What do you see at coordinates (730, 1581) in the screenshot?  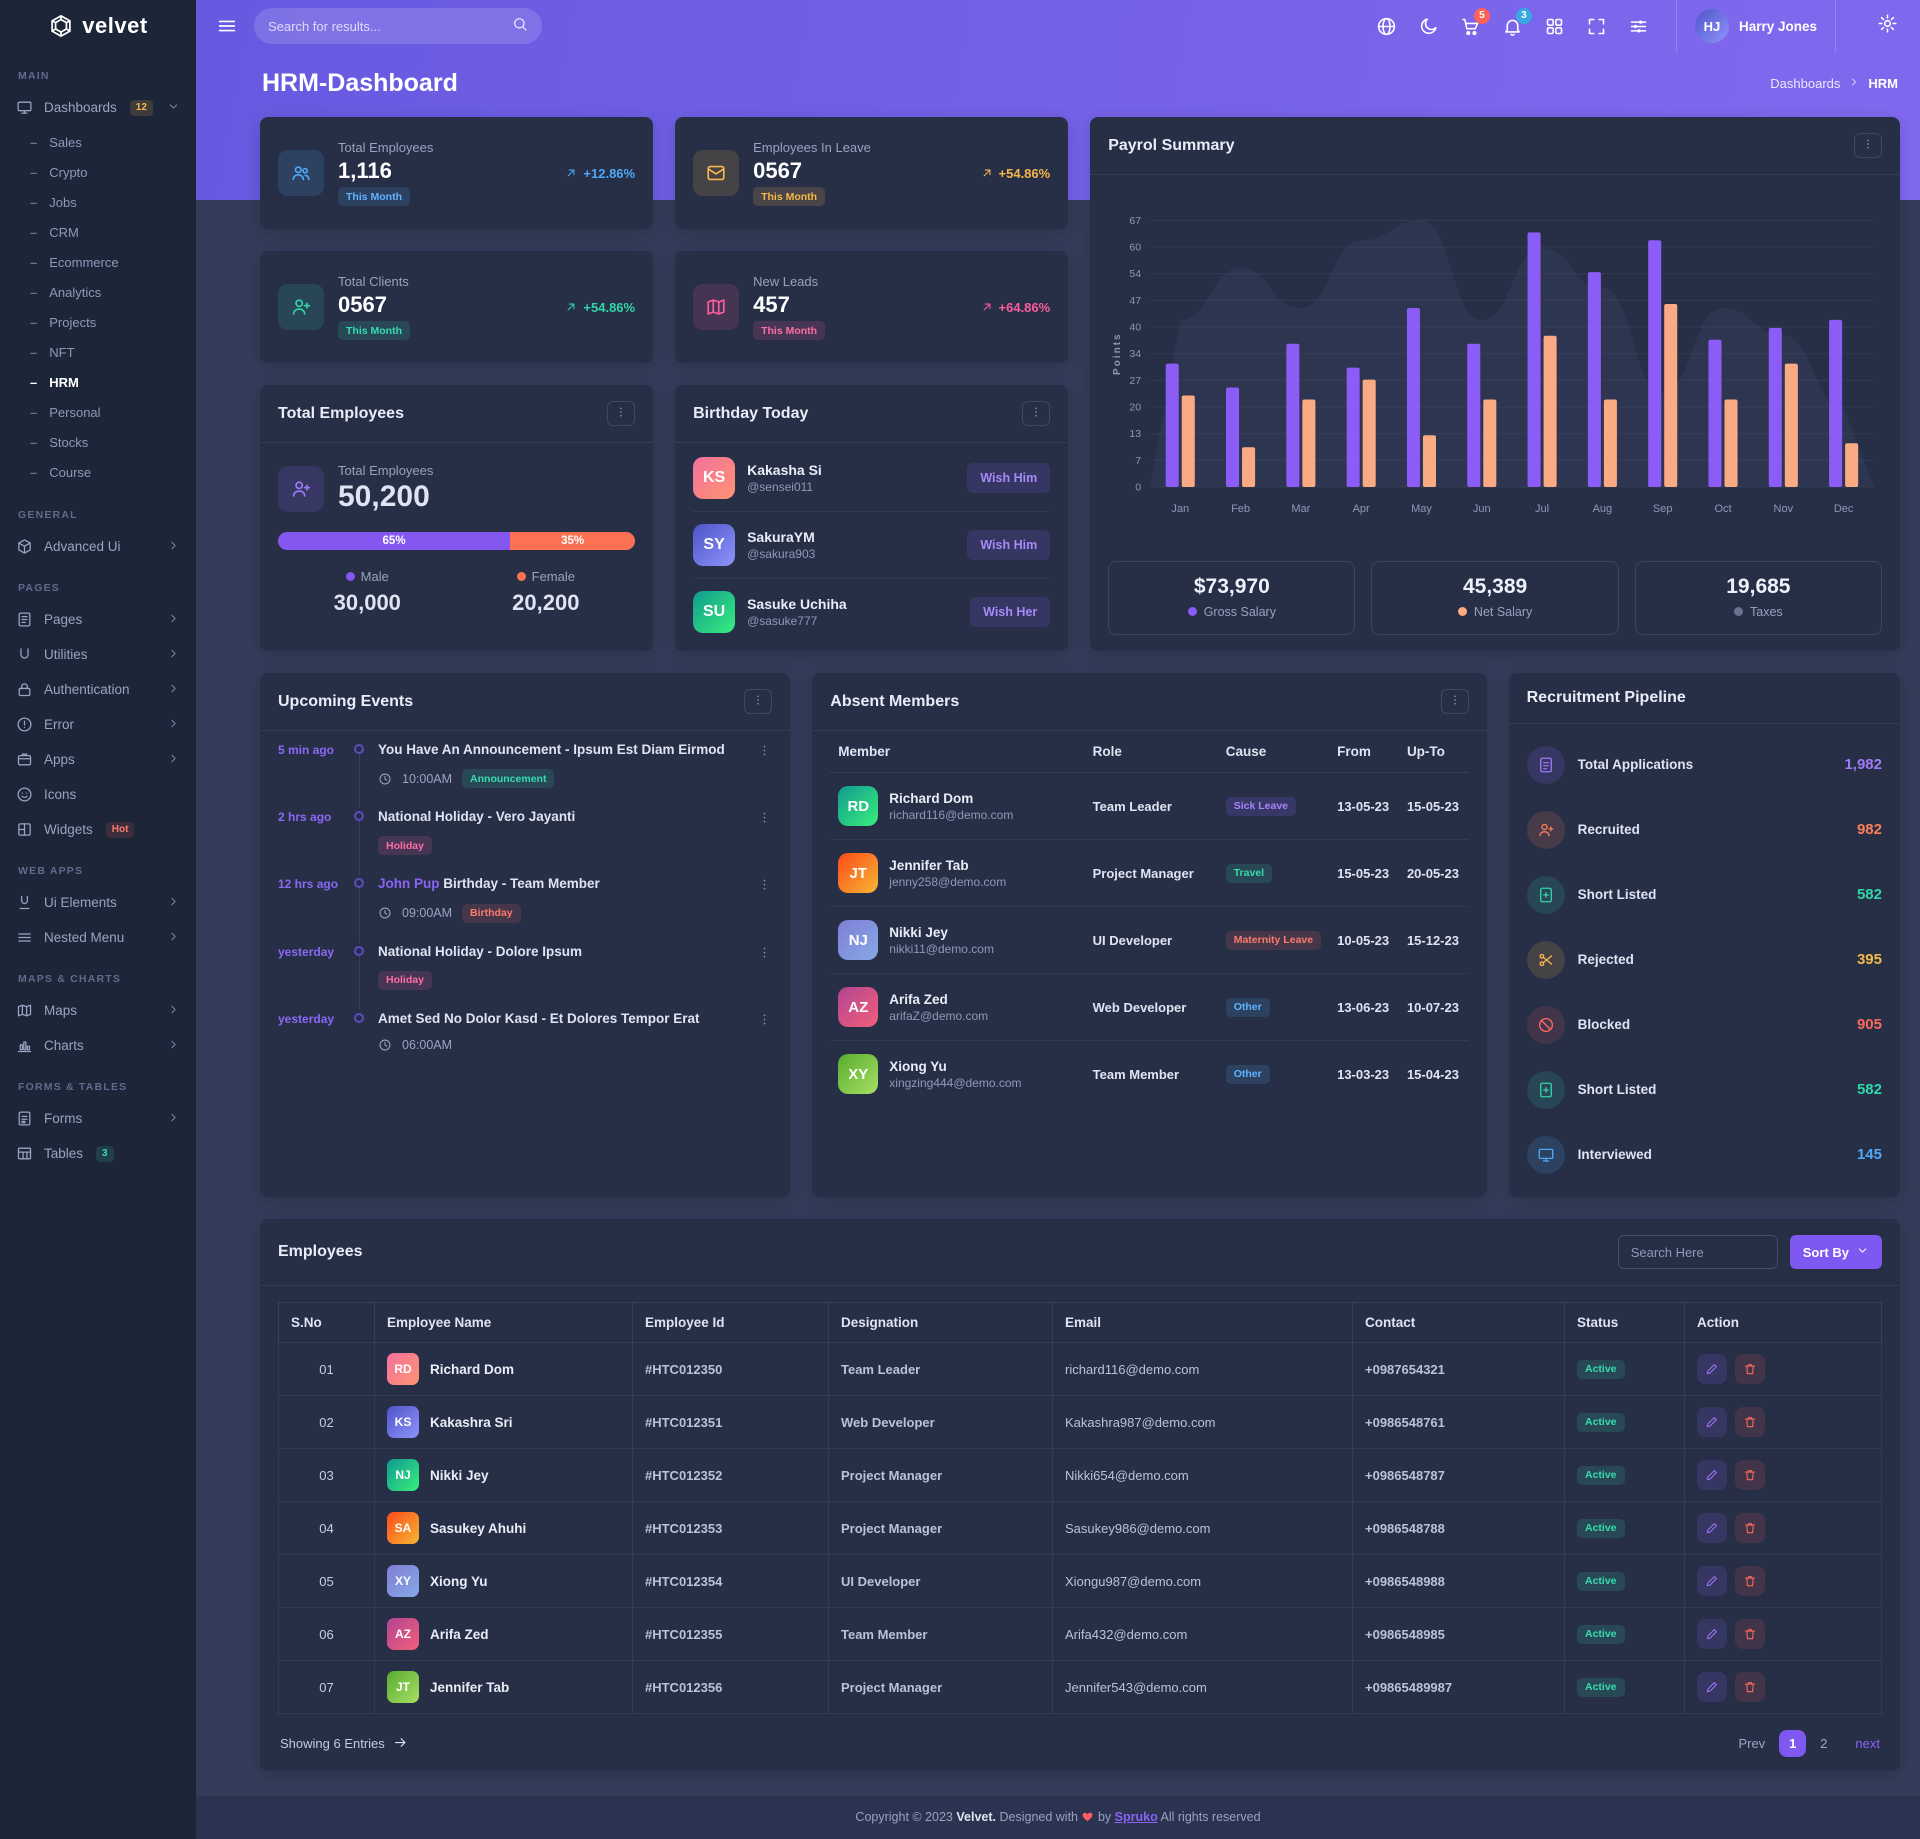 I see `employee-id: #HTC012354` at bounding box center [730, 1581].